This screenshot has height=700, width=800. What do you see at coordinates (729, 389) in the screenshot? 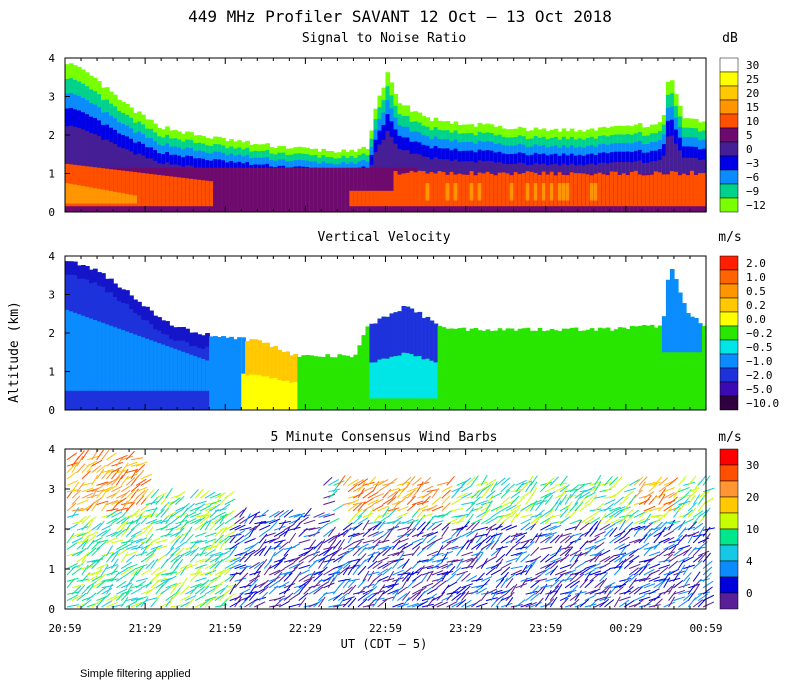
I see `colorbar-swatch` at bounding box center [729, 389].